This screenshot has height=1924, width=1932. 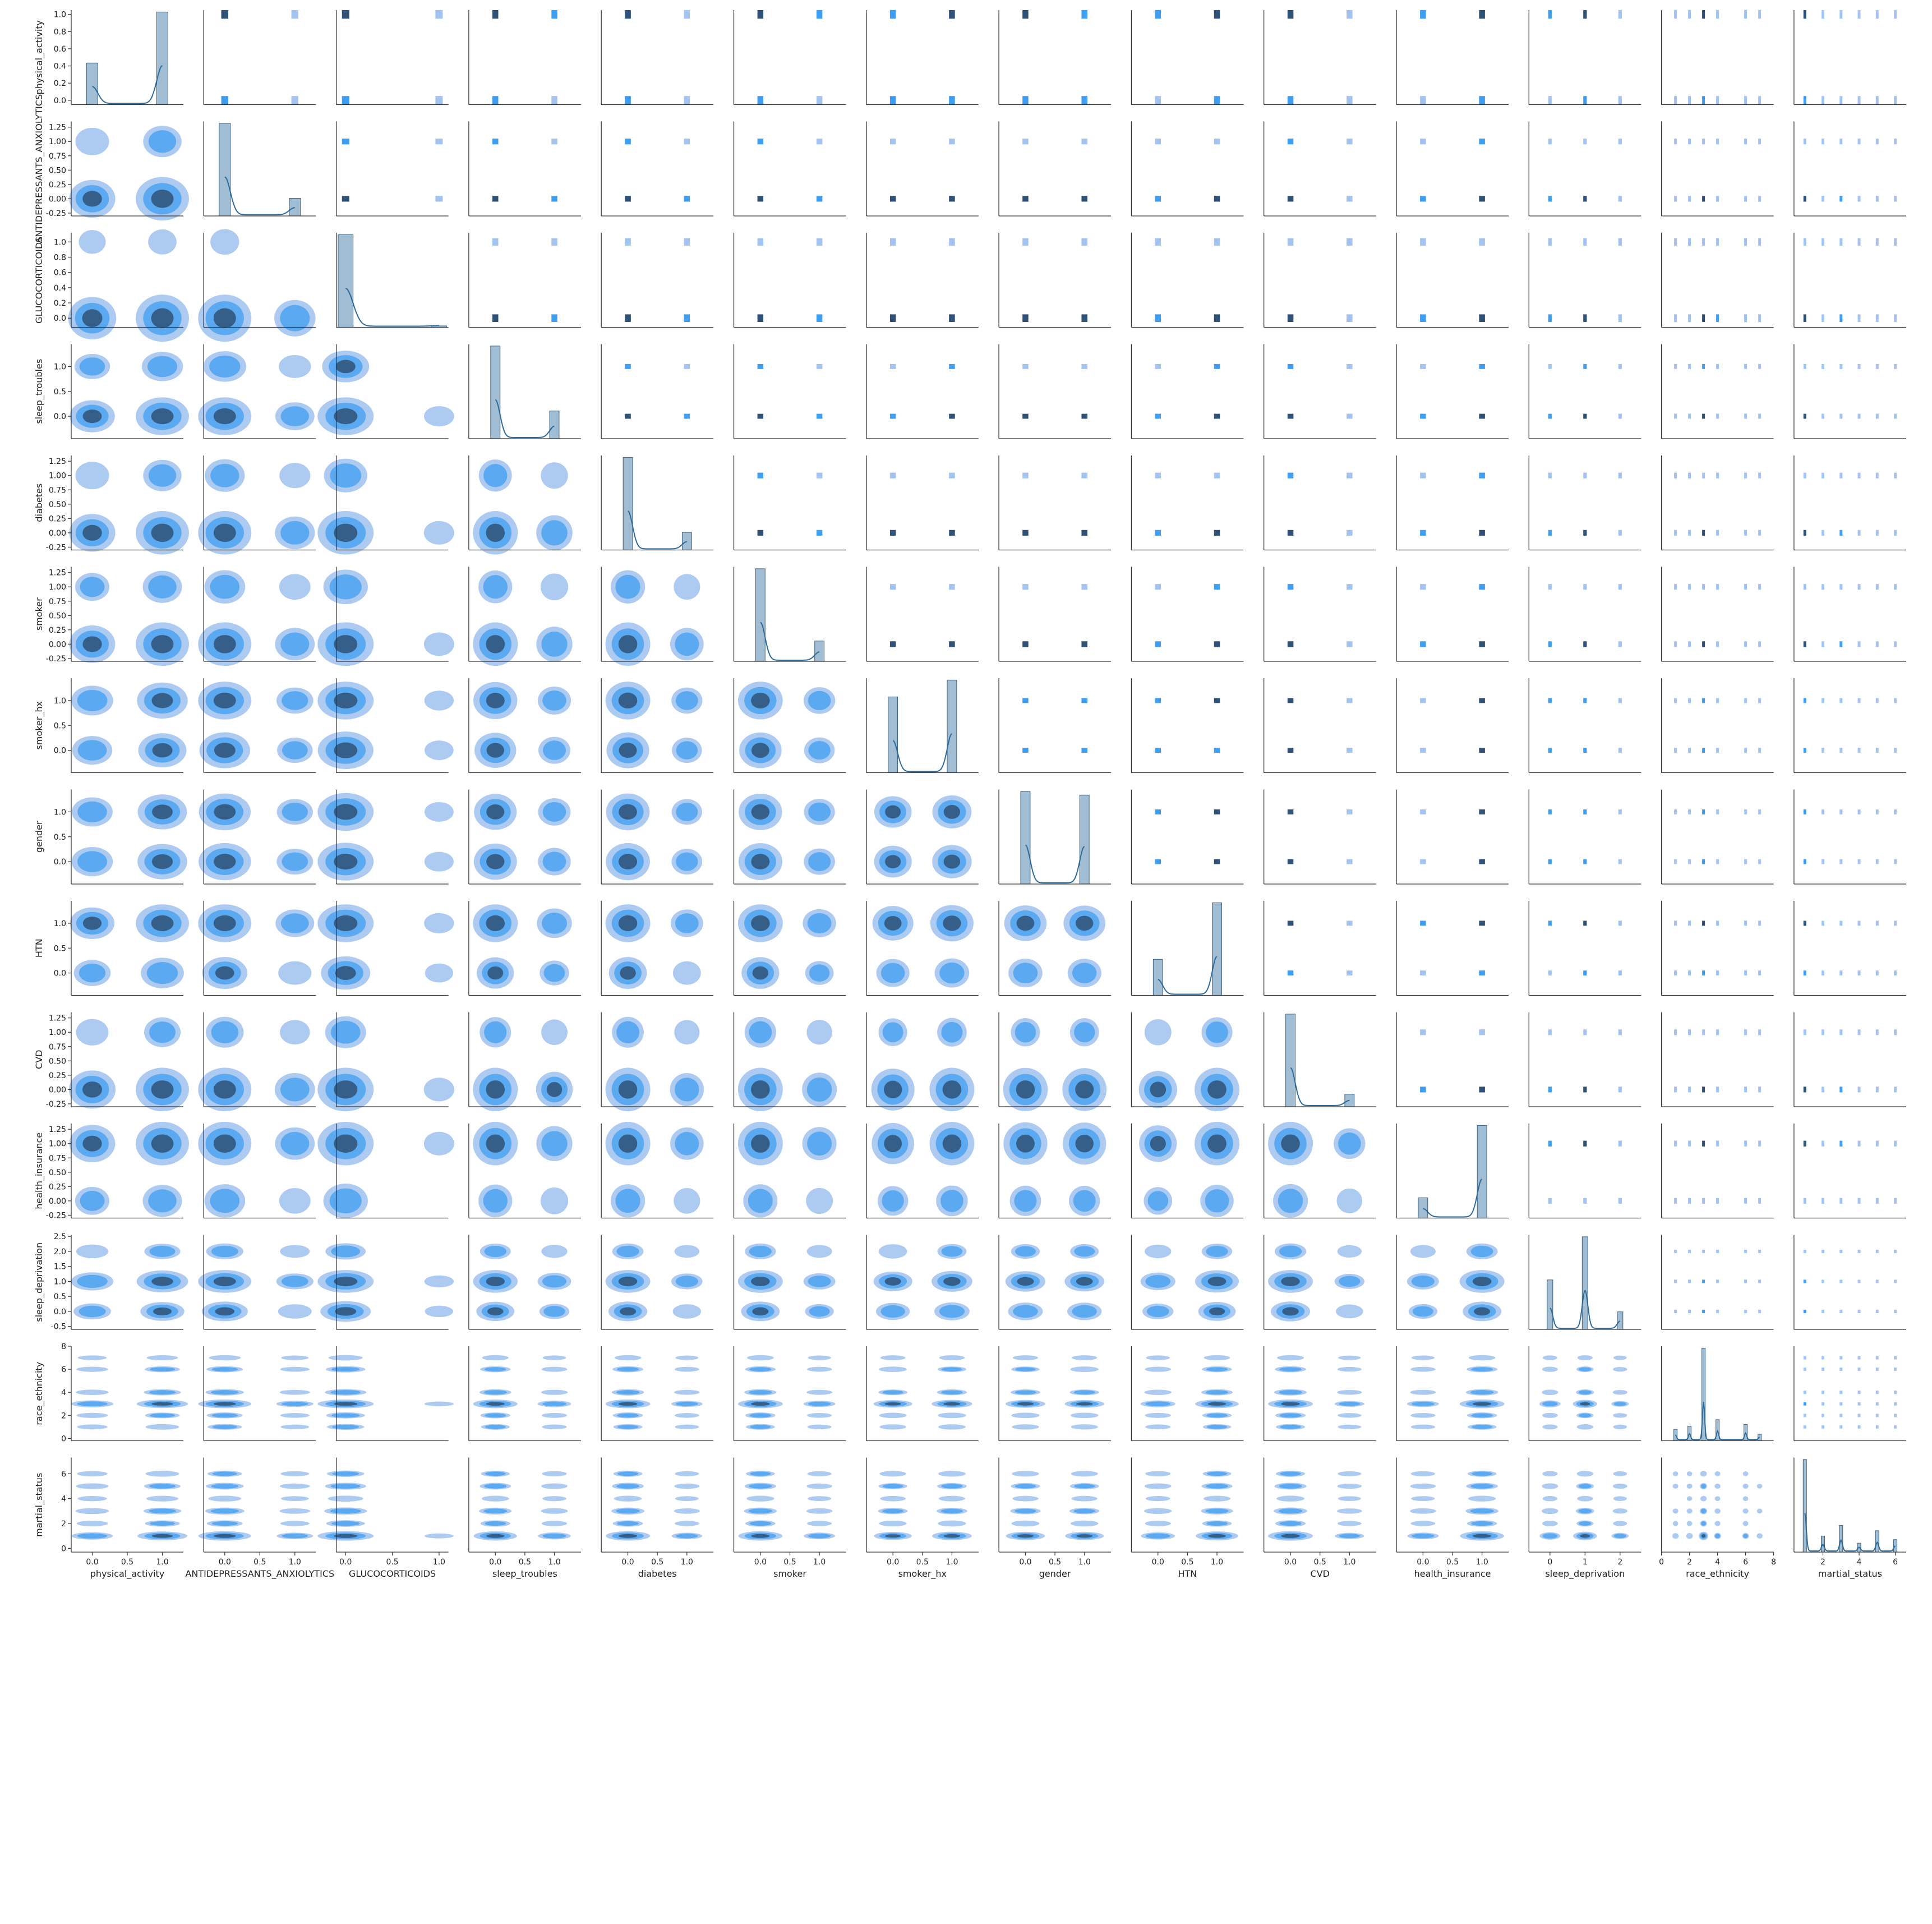 What do you see at coordinates (1586, 1562) in the screenshot?
I see `x-tick-label: 1` at bounding box center [1586, 1562].